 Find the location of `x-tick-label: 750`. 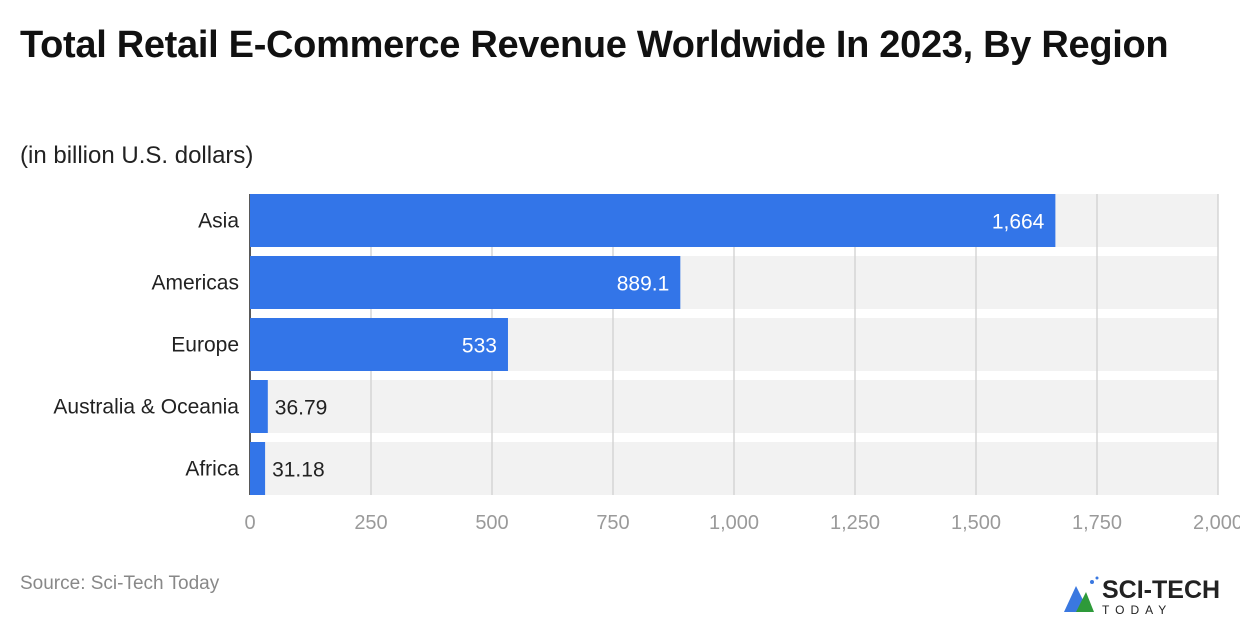

x-tick-label: 750 is located at coordinates (612, 523).